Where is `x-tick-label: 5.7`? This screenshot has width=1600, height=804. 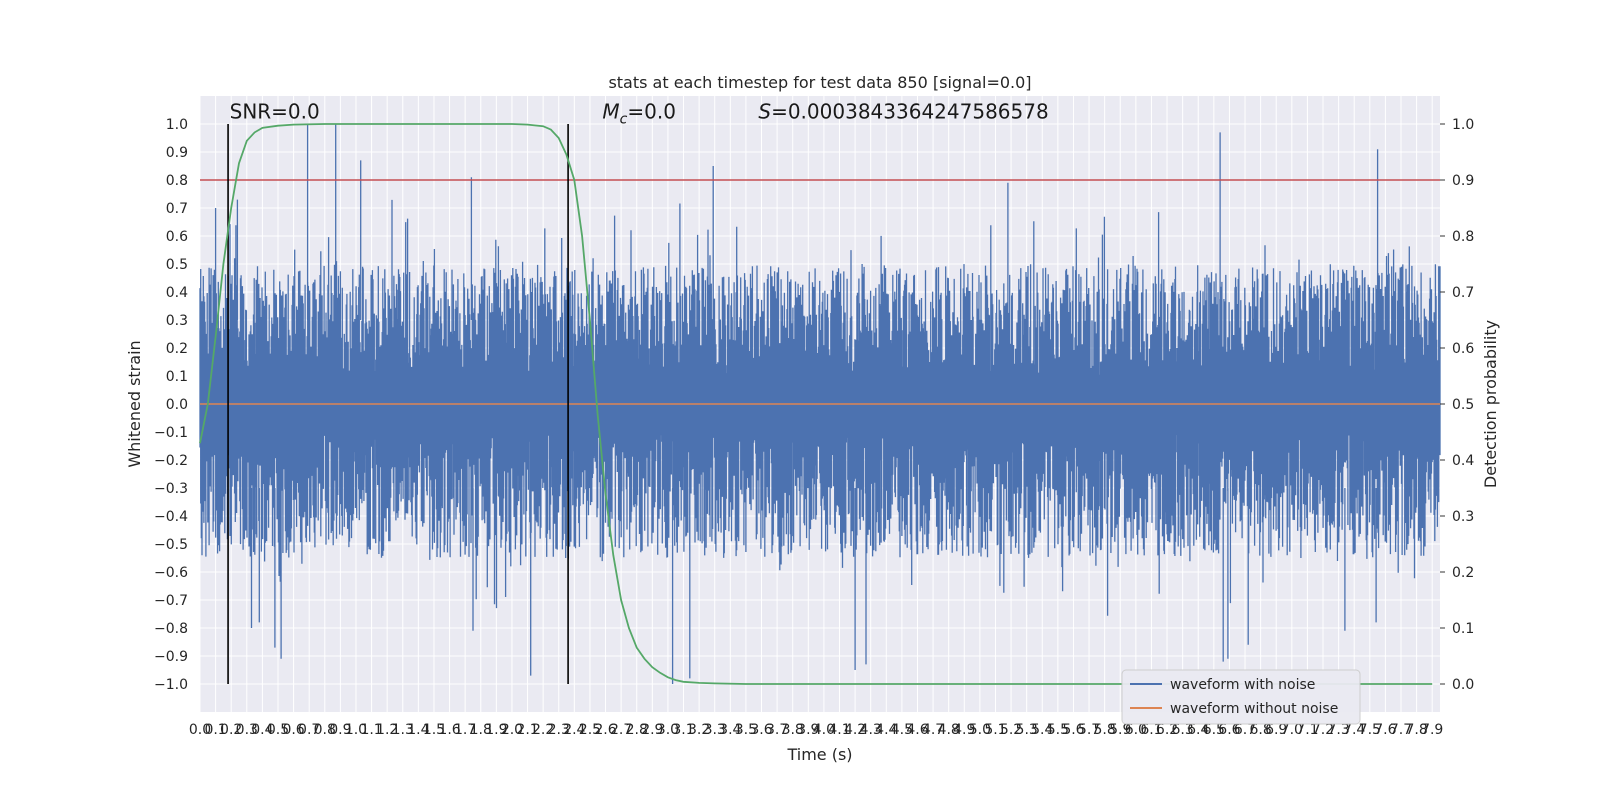 x-tick-label: 5.7 is located at coordinates (1089, 730).